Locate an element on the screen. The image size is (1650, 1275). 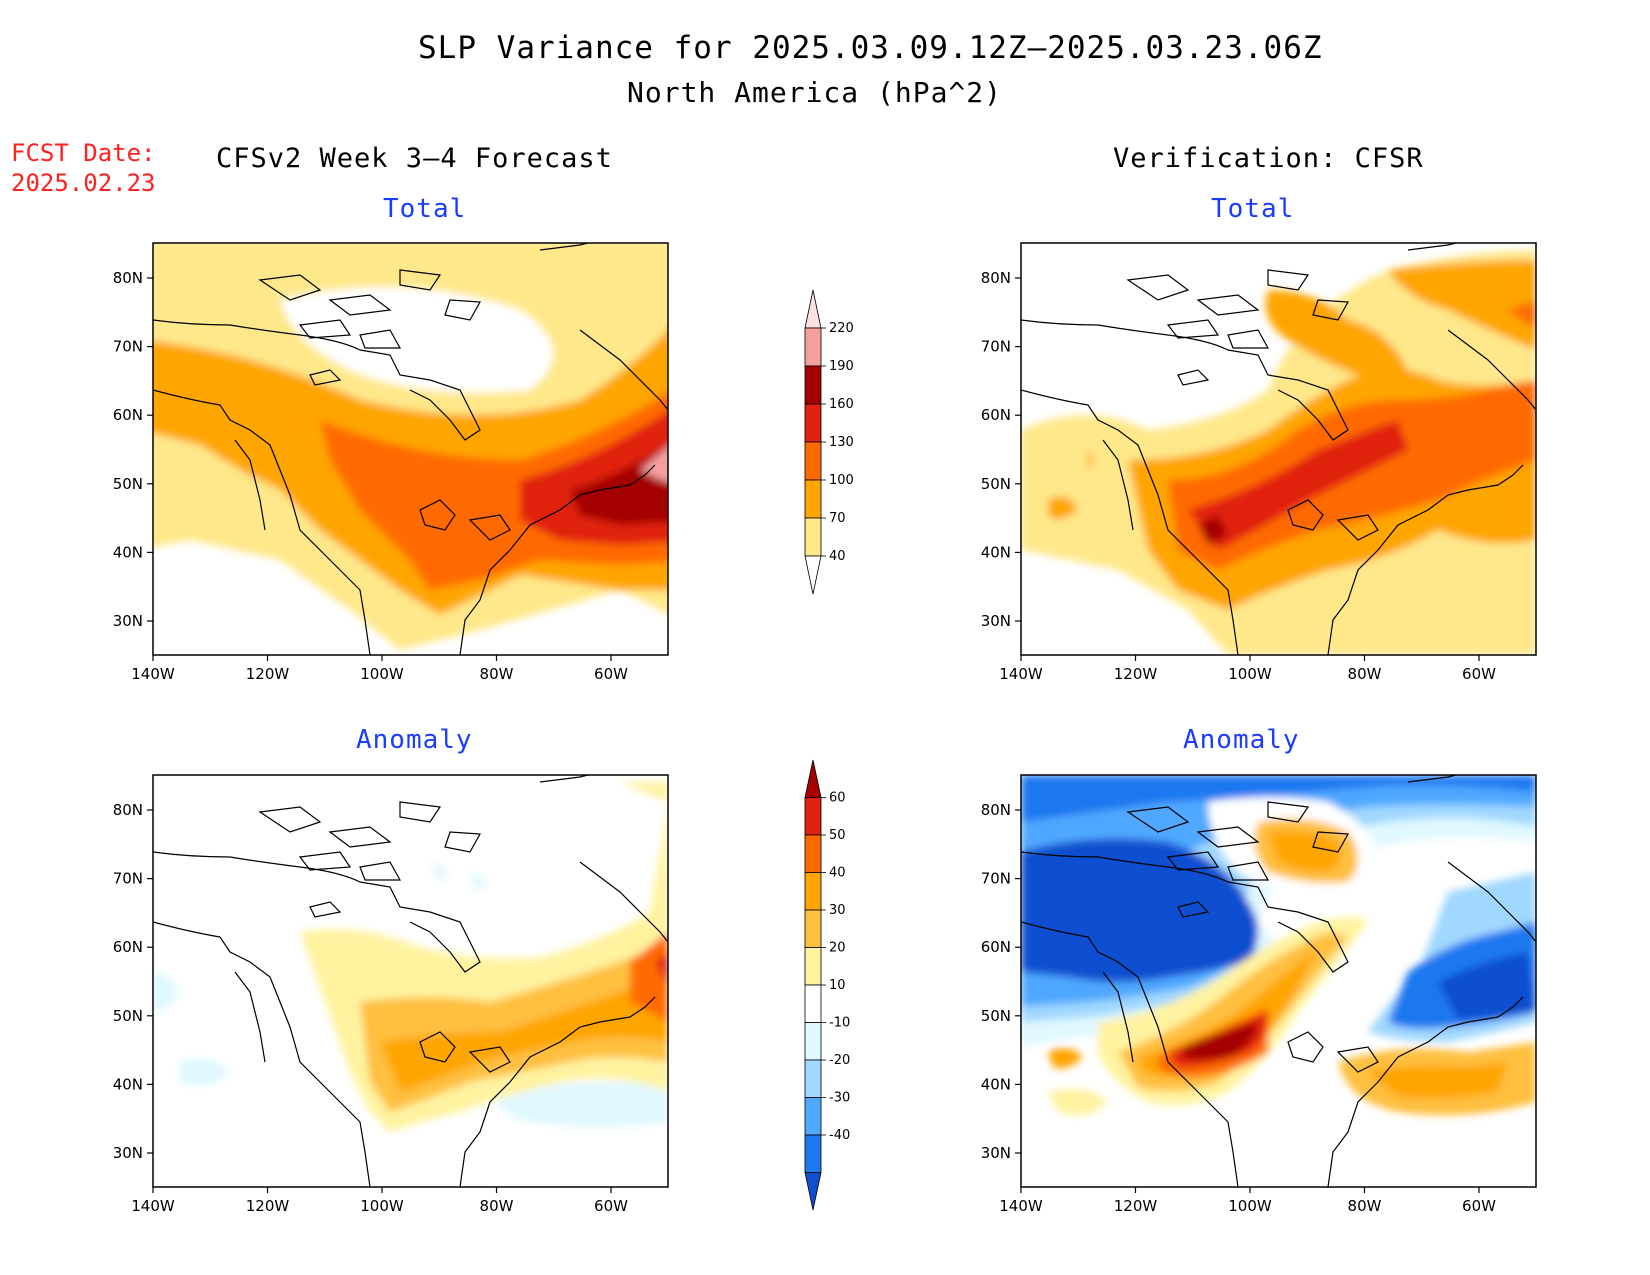
anomaly-colorbar-level-label: 20 is located at coordinates (837, 948).